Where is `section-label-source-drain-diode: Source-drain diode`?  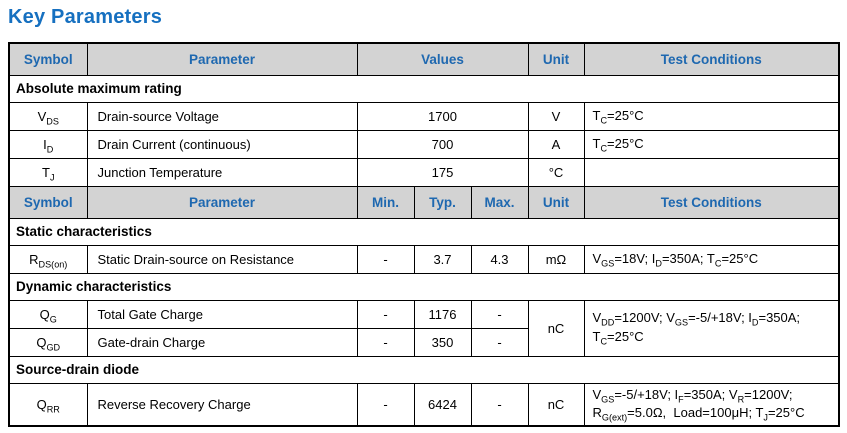 section-label-source-drain-diode: Source-drain diode is located at coordinates (424, 369).